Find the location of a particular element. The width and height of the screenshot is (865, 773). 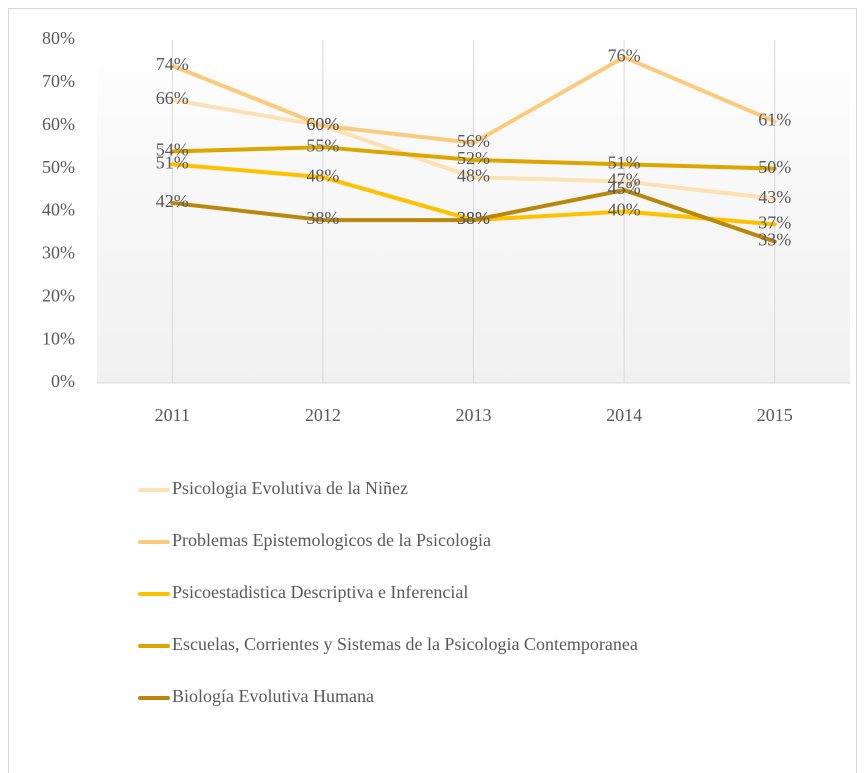

data-label: 42% is located at coordinates (172, 201).